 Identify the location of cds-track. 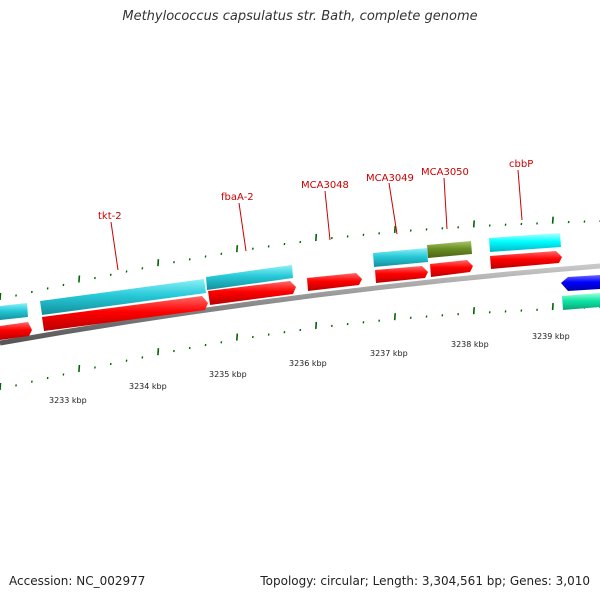
(281, 295).